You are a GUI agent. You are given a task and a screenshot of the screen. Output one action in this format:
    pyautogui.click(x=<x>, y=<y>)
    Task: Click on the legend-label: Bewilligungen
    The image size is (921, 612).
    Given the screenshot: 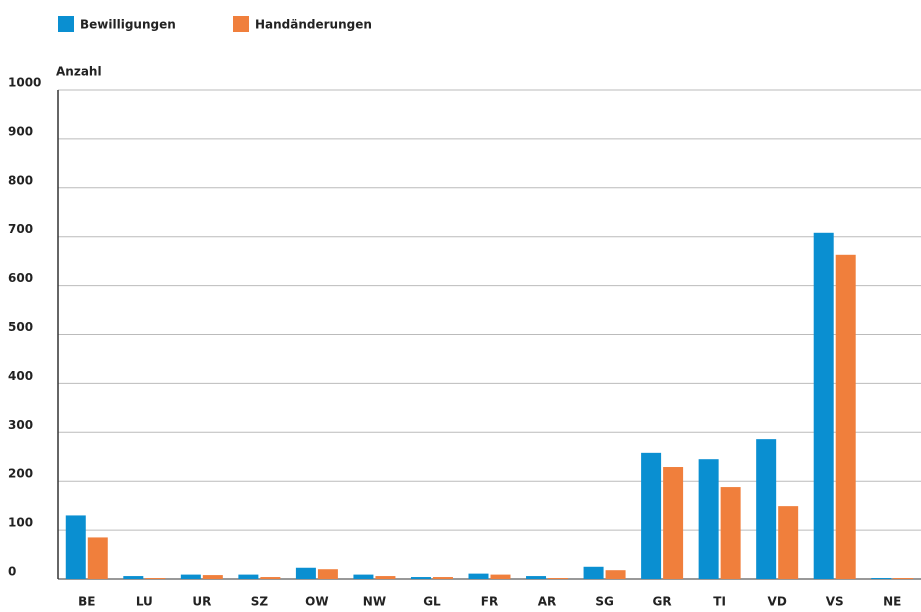 What is the action you would take?
    pyautogui.click(x=128, y=25)
    